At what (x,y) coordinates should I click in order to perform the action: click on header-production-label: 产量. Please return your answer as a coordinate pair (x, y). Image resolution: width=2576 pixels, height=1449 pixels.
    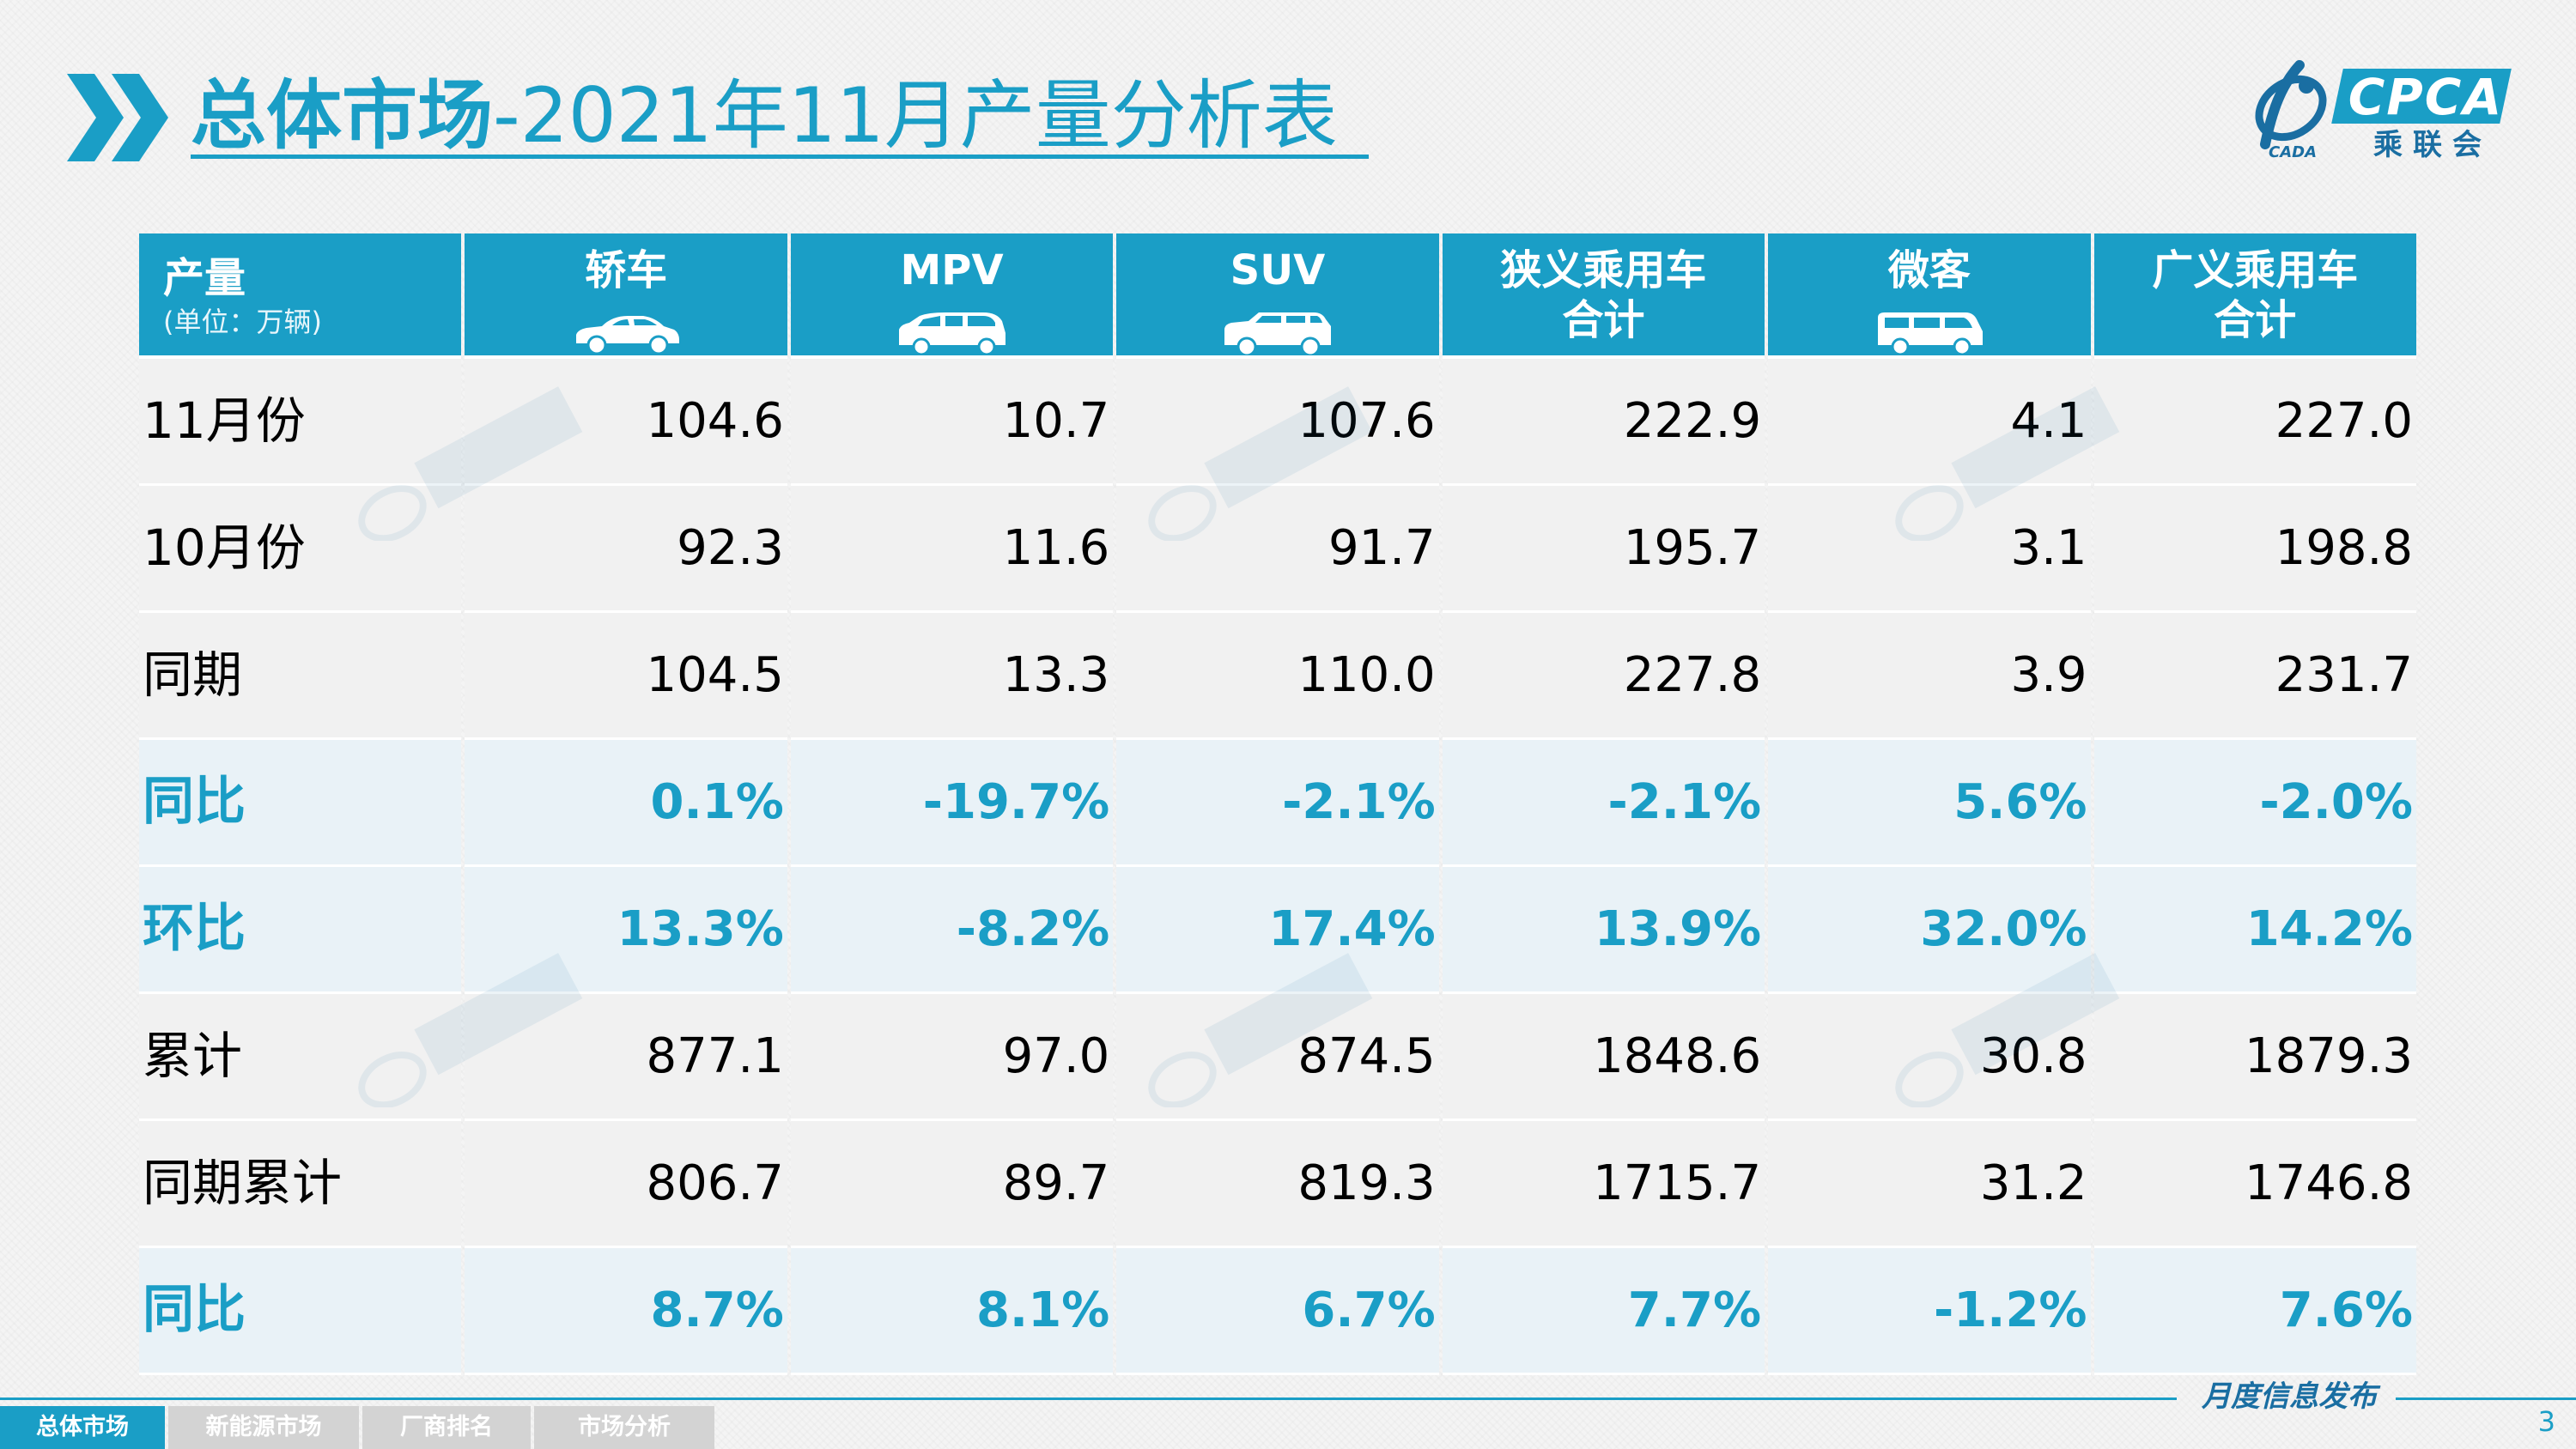
    Looking at the image, I should click on (204, 278).